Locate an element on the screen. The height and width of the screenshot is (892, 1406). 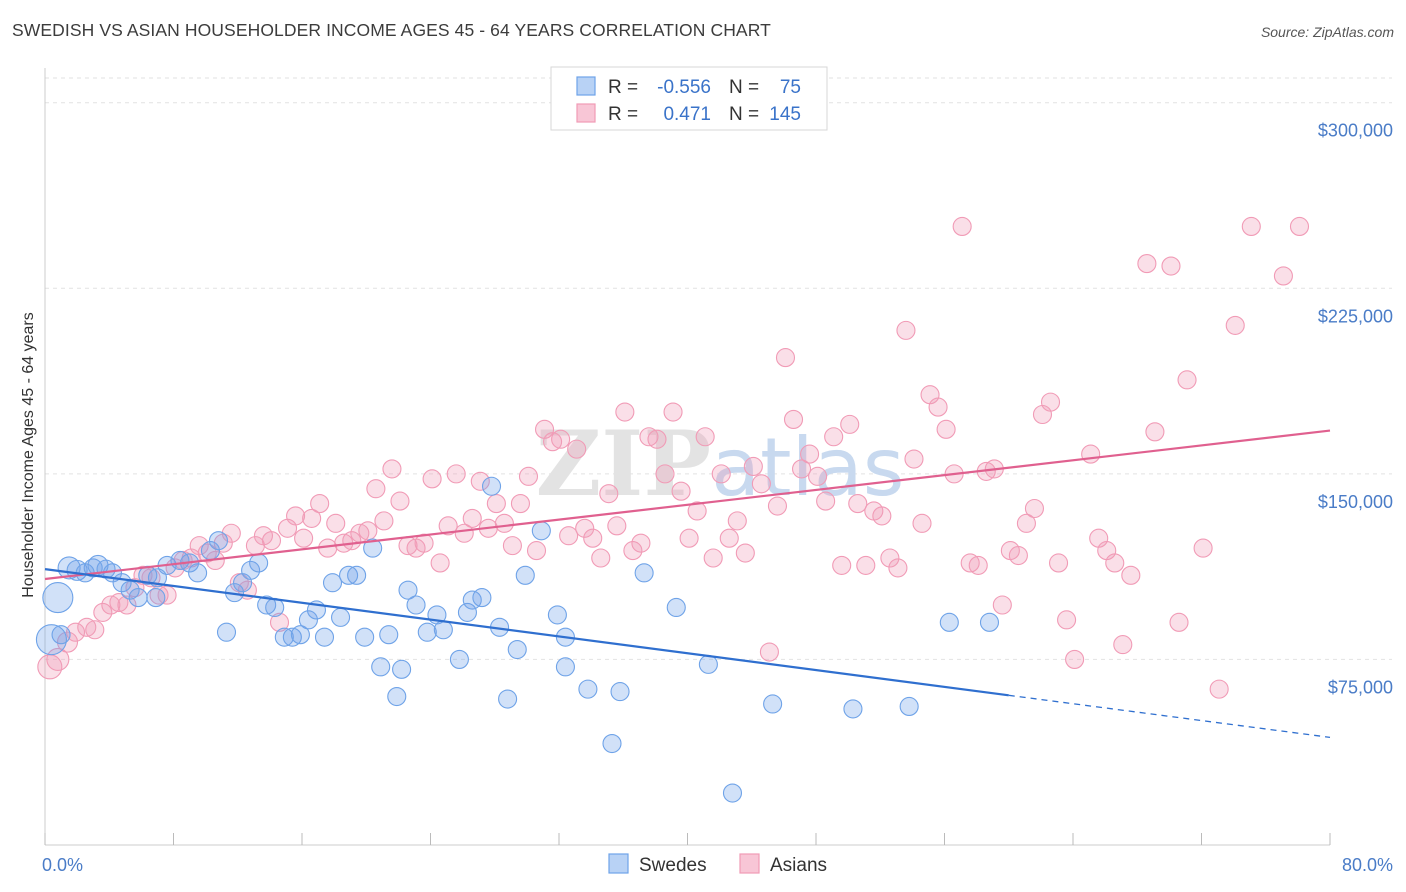
legend-n-value: 145 is located at coordinates (785, 114).